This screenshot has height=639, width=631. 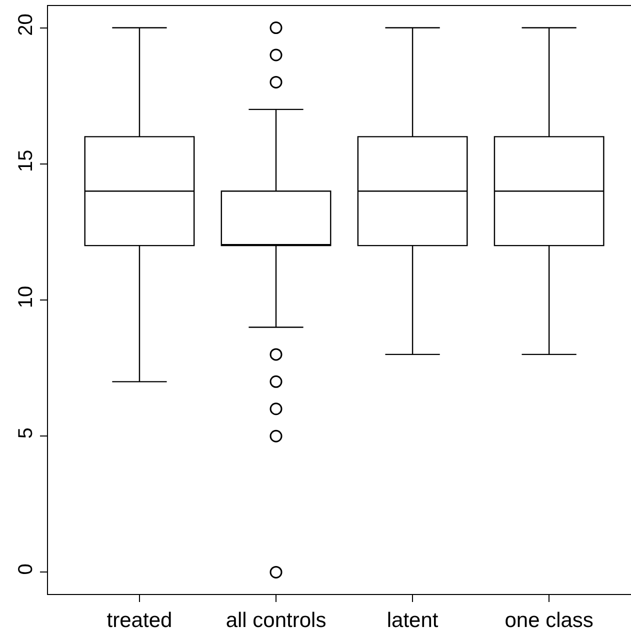 I want to click on y-tick-label: 5, so click(x=26, y=433).